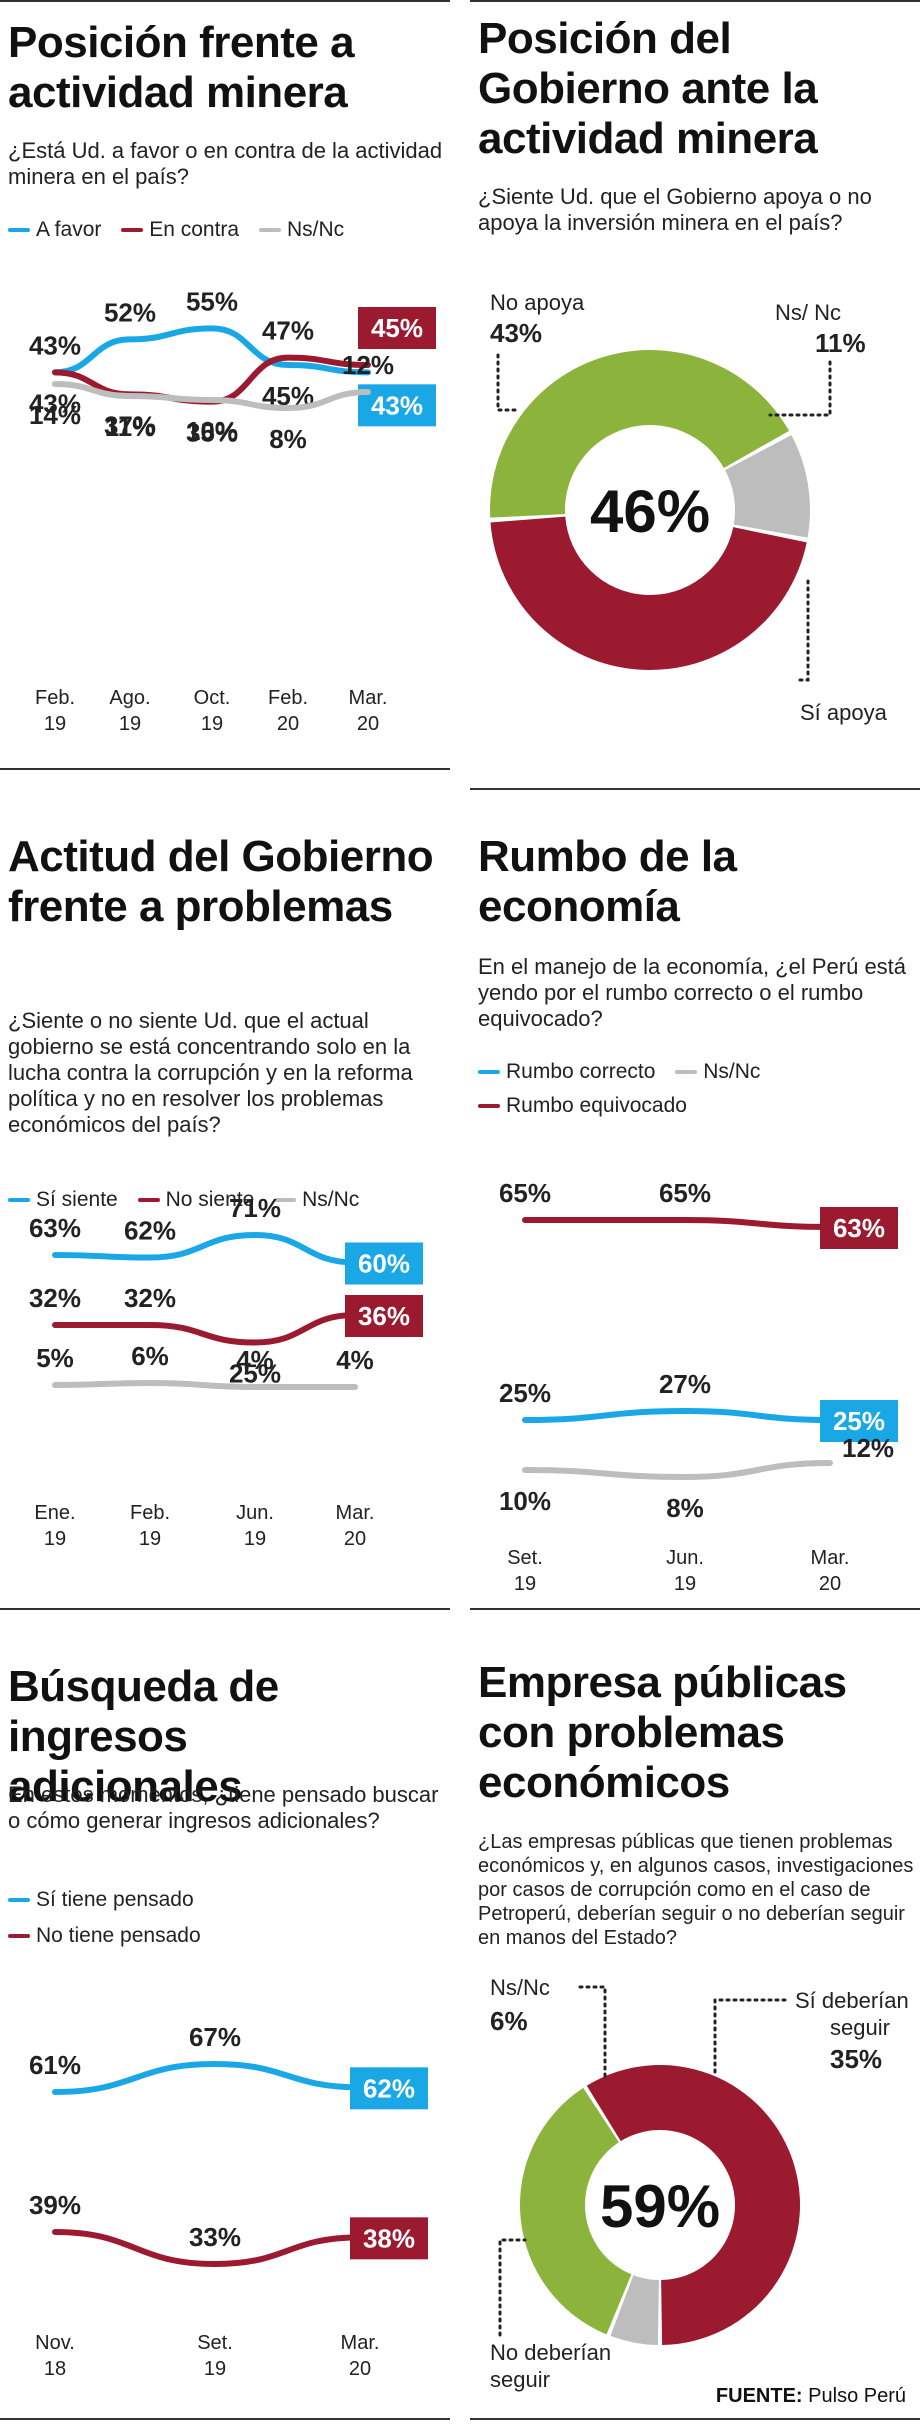  I want to click on legend-item-no-siente: No siente, so click(196, 1200).